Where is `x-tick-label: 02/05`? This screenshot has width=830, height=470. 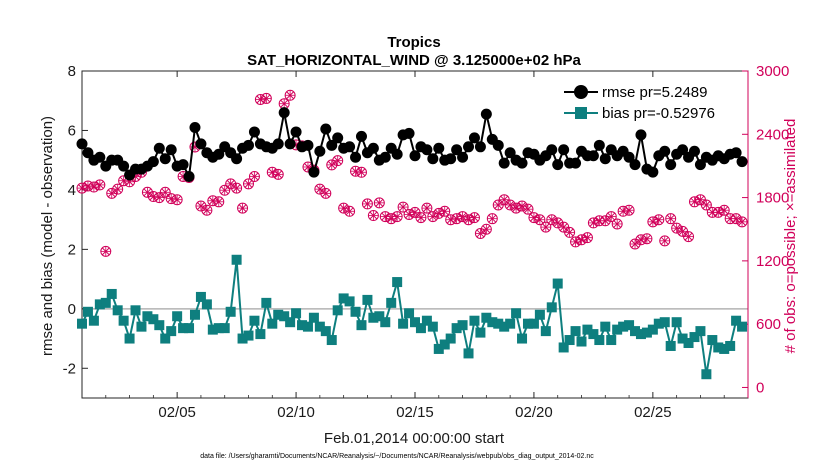 x-tick-label: 02/05 is located at coordinates (177, 412).